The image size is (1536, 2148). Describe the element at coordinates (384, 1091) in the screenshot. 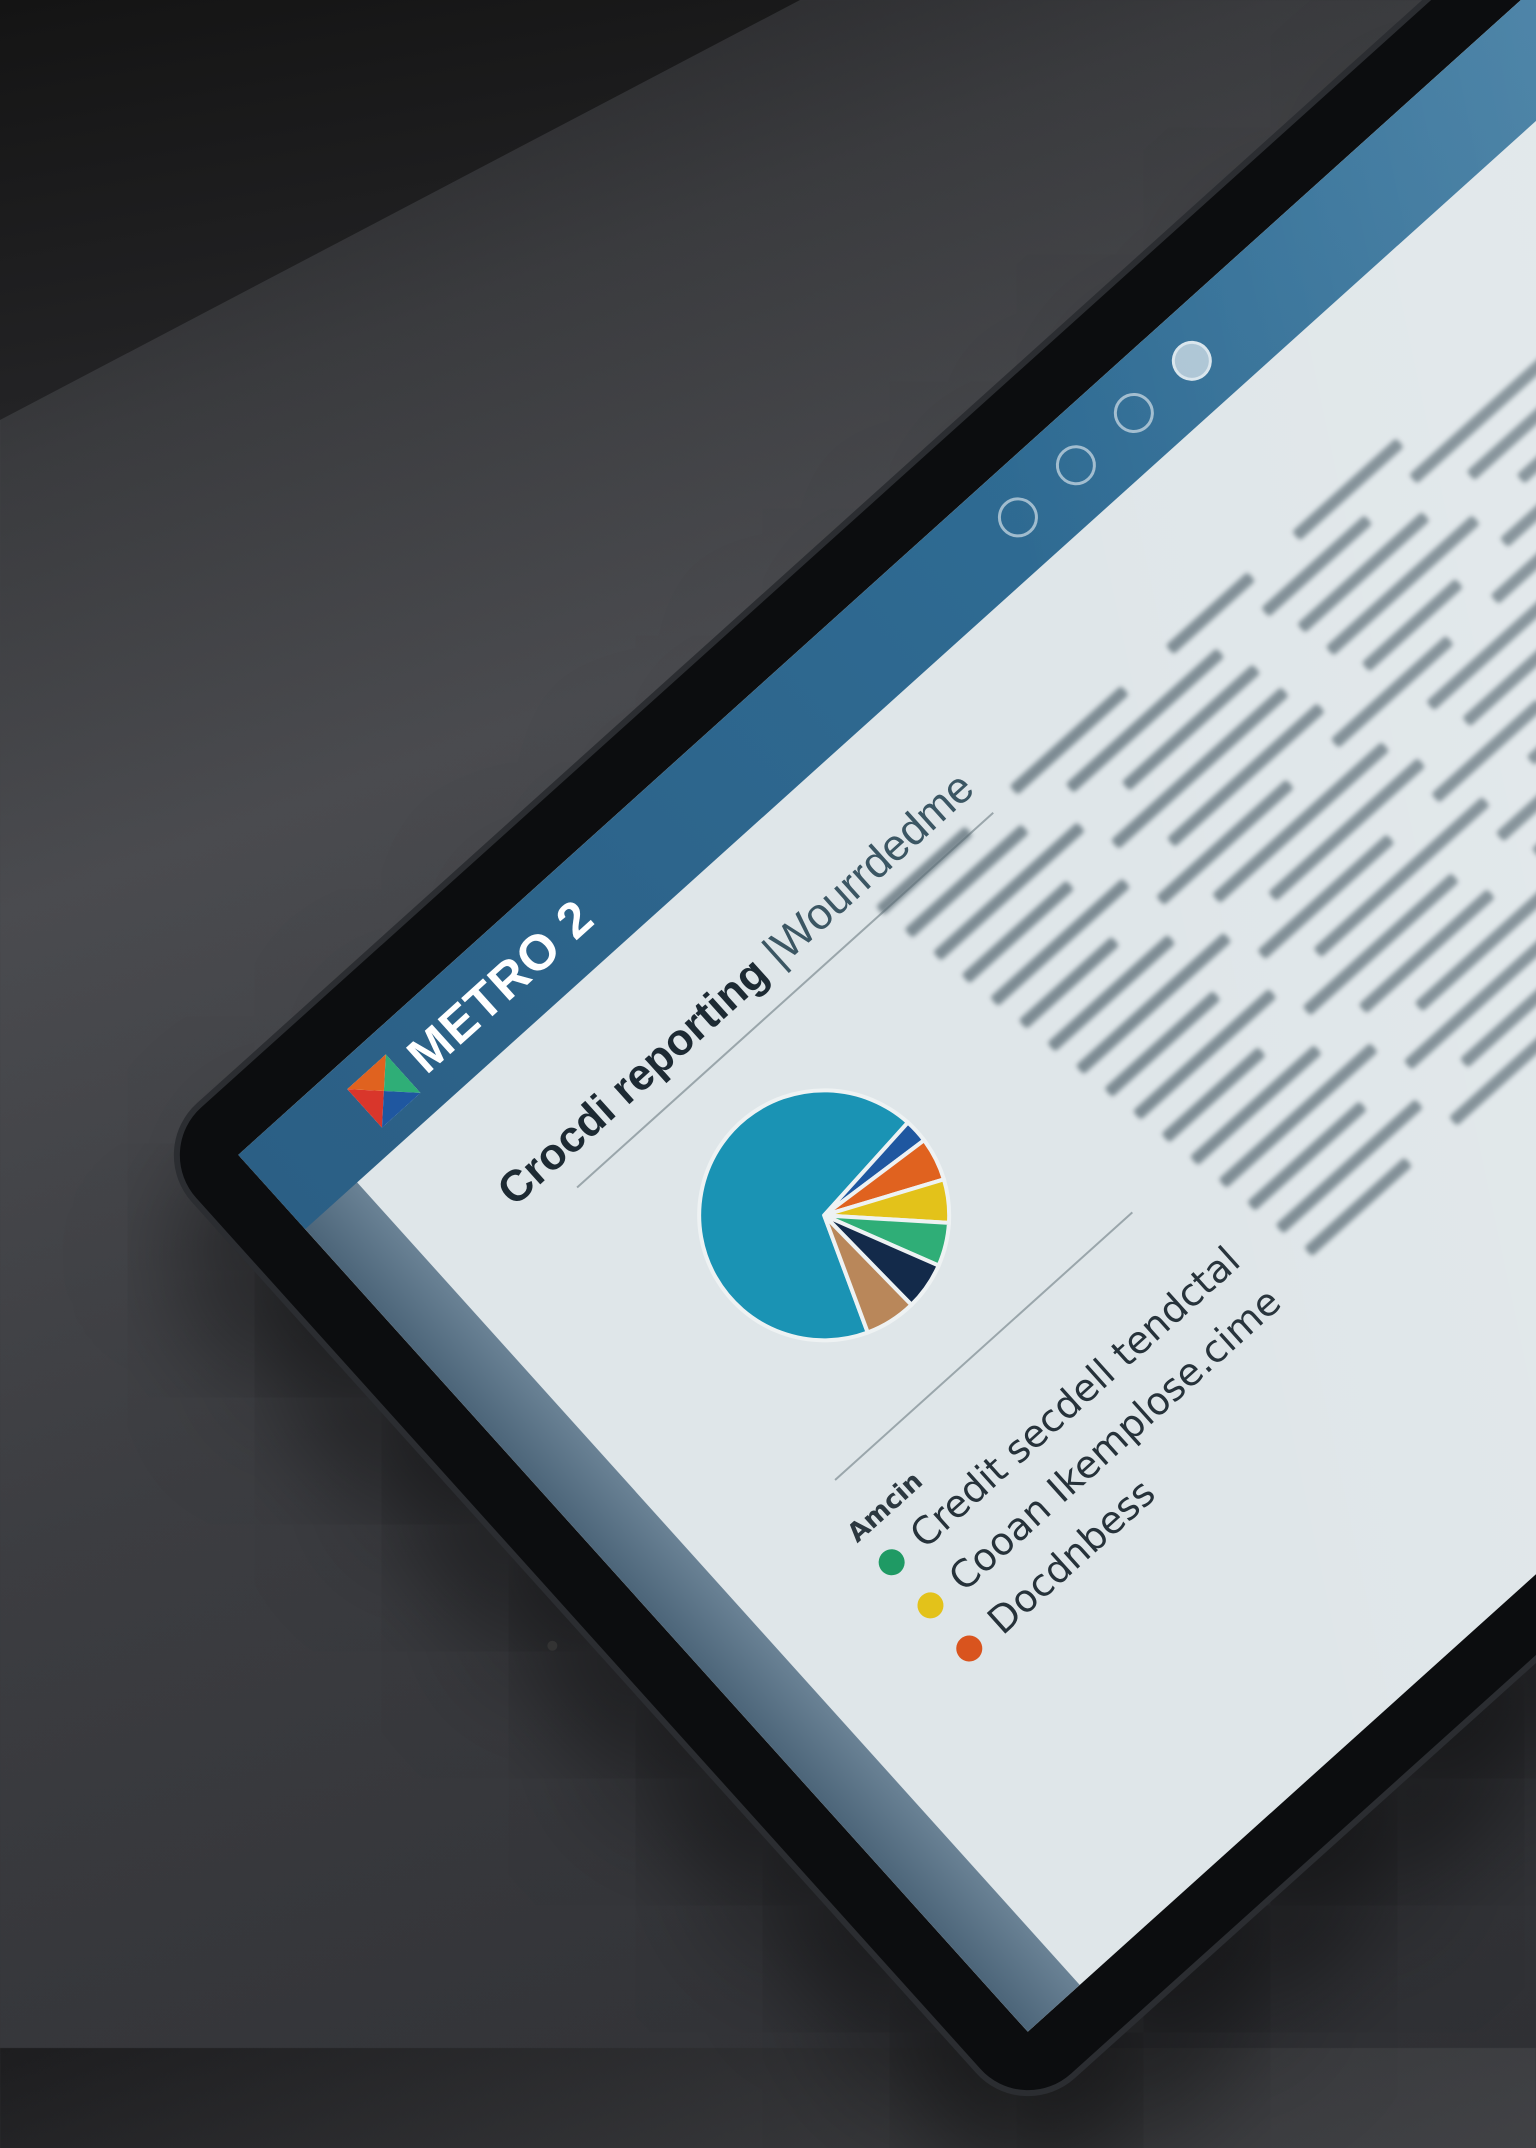

I see `metro2-logo-icon` at that location.